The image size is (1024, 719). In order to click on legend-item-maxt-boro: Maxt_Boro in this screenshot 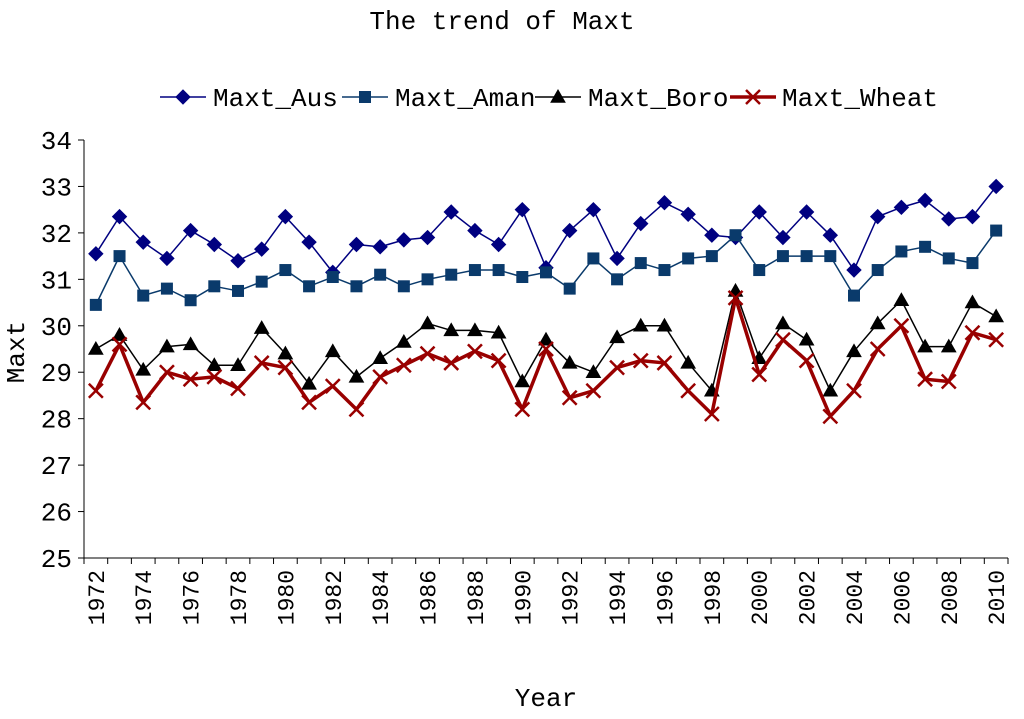, I will do `click(631, 99)`.